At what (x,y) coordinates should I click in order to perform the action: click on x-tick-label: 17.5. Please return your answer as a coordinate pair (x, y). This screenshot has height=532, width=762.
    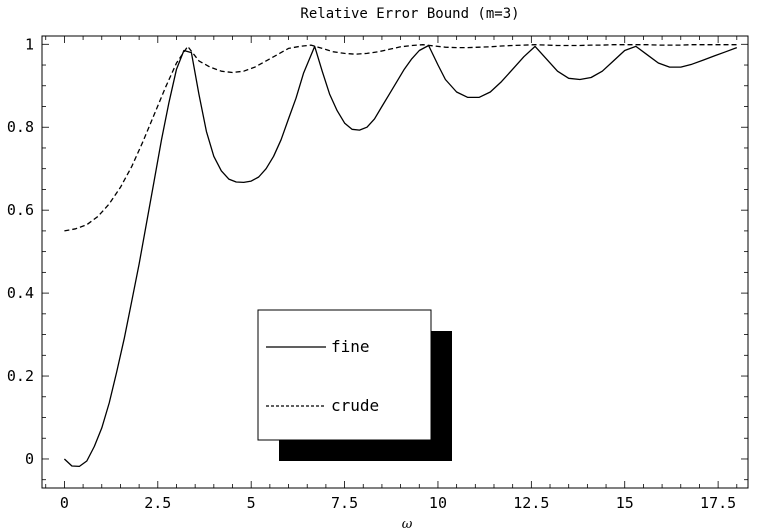
    Looking at the image, I should click on (718, 503).